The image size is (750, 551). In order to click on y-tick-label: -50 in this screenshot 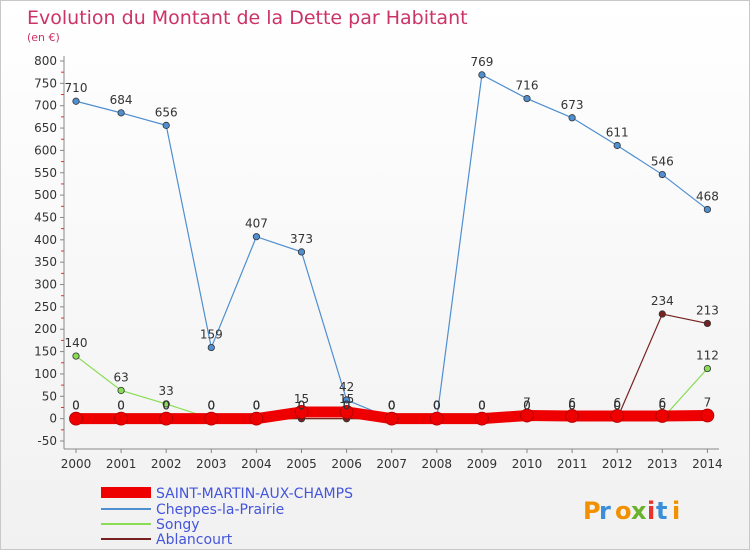, I will do `click(47, 441)`.